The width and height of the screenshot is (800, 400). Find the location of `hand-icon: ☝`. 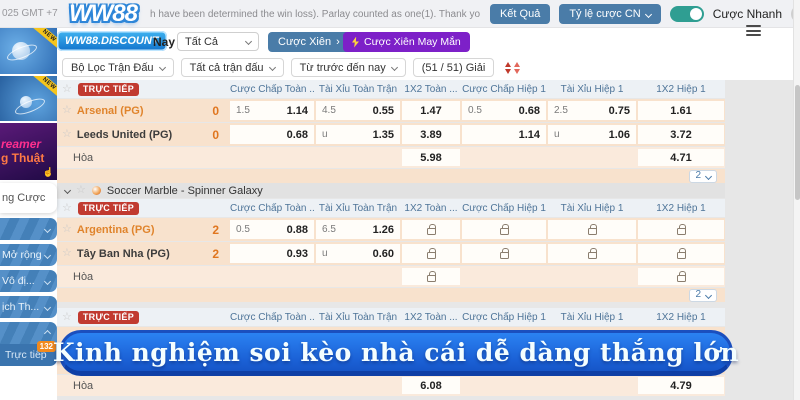

hand-icon: ☝ is located at coordinates (48, 172).